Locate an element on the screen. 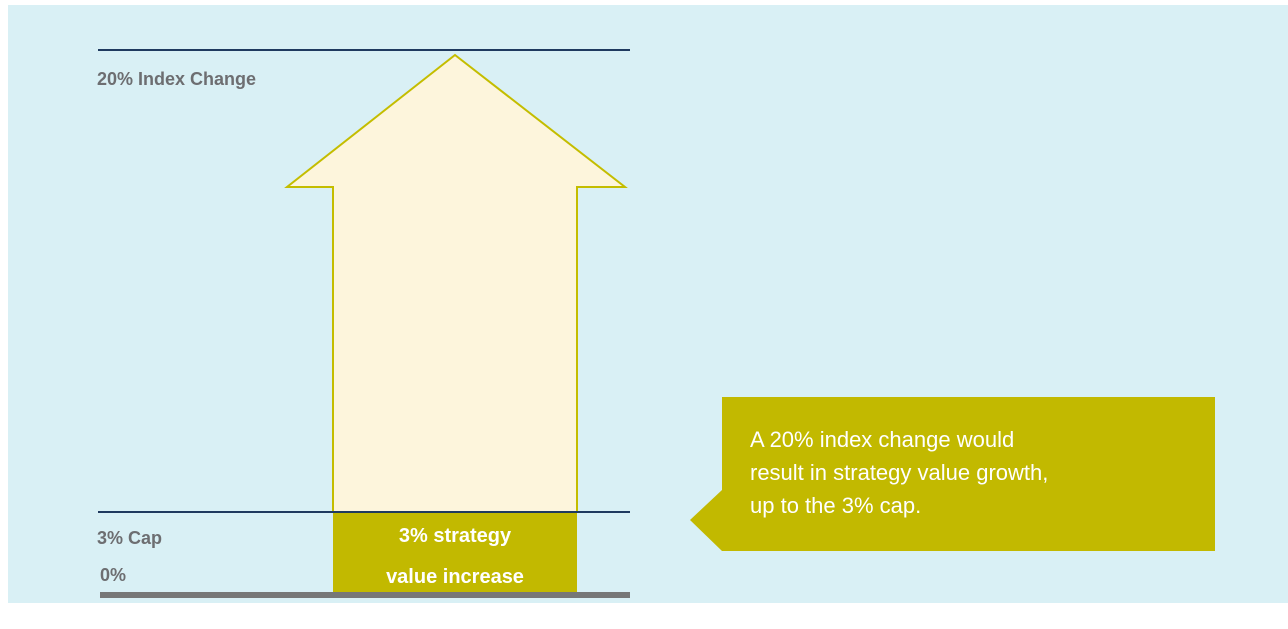  zero-label: 0% is located at coordinates (113, 575).